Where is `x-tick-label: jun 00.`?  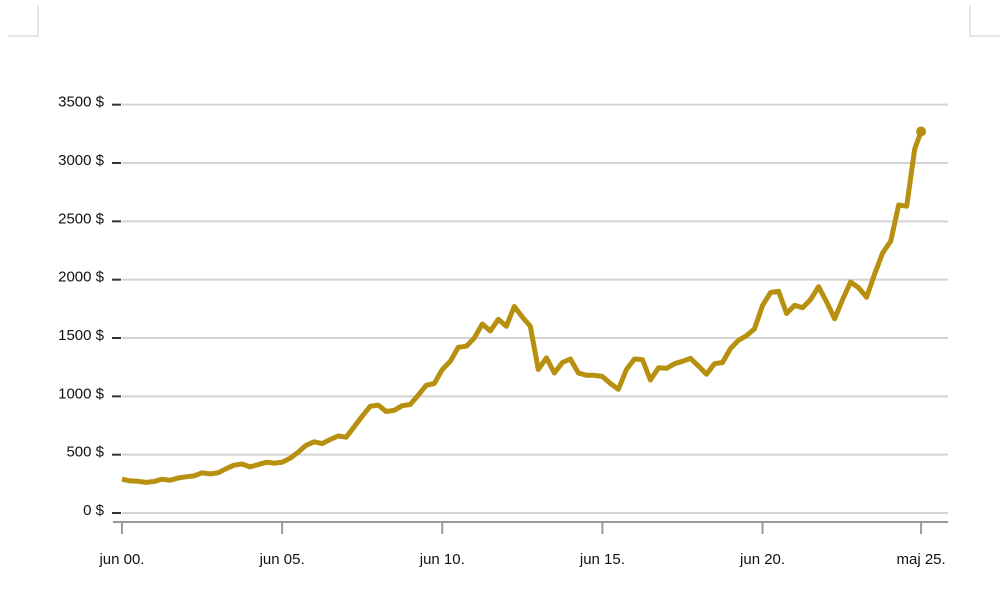
x-tick-label: jun 00. is located at coordinates (121, 559).